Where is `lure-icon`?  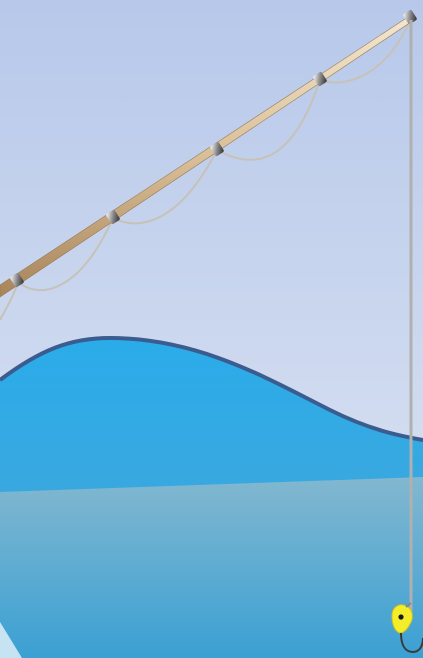 lure-icon is located at coordinates (402, 618).